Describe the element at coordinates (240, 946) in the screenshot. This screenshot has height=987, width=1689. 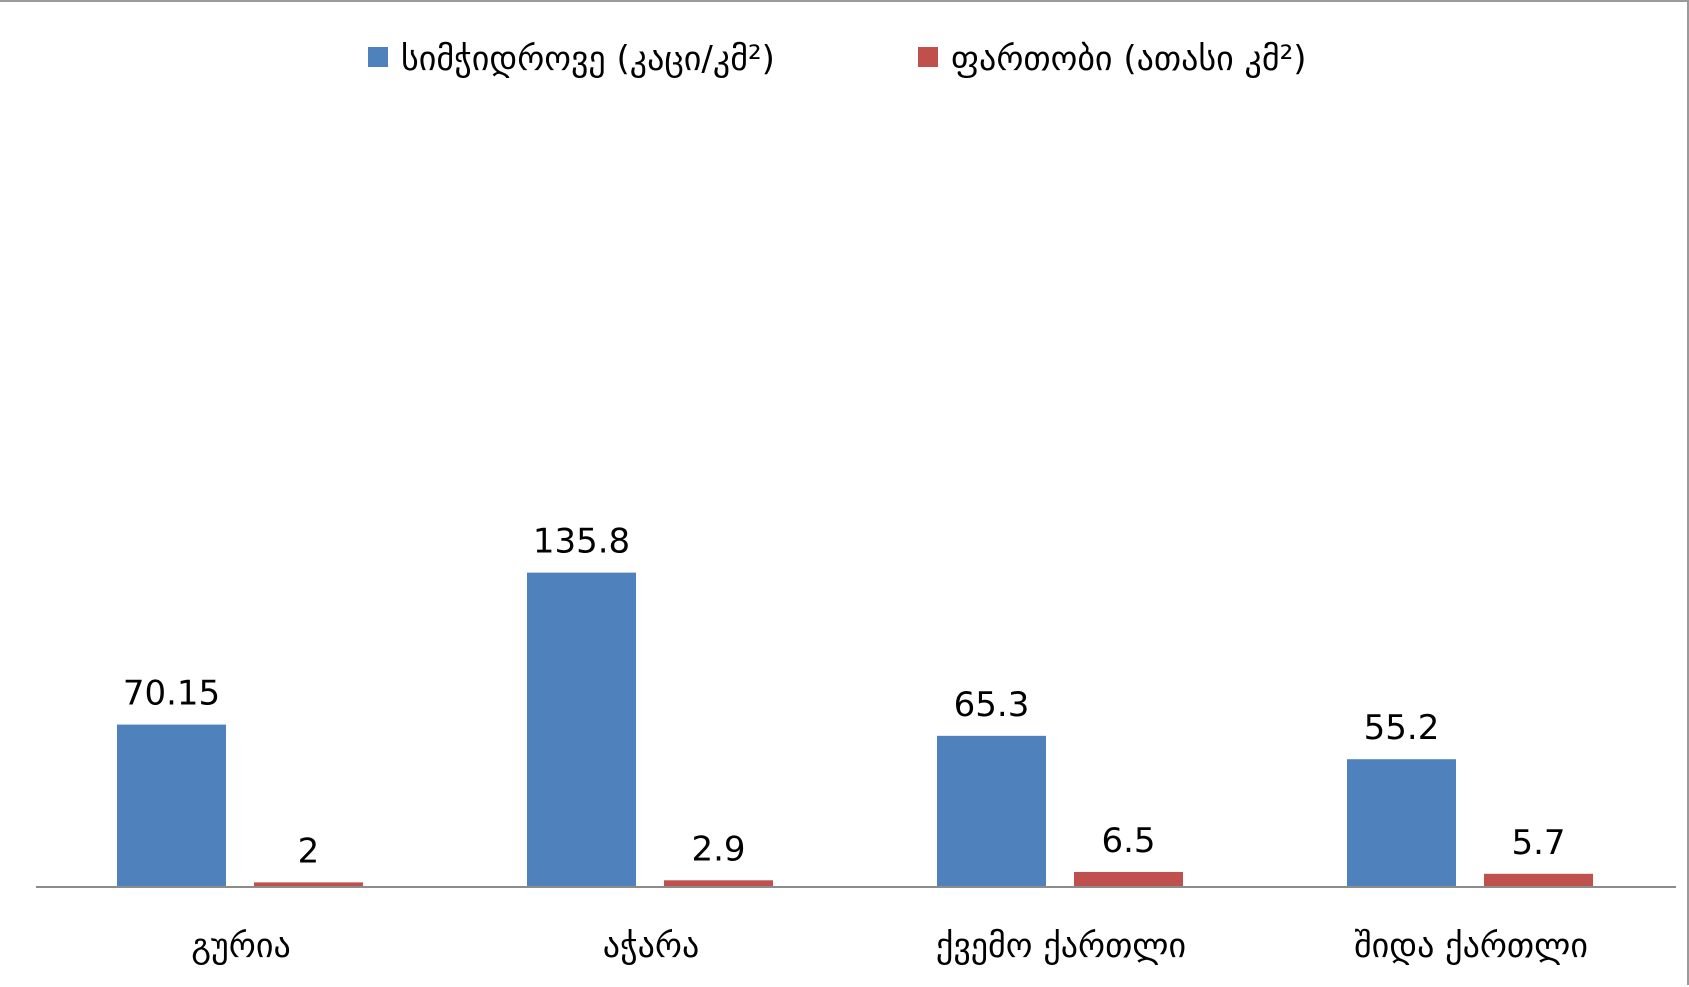
I see `category-label-1: გურია` at that location.